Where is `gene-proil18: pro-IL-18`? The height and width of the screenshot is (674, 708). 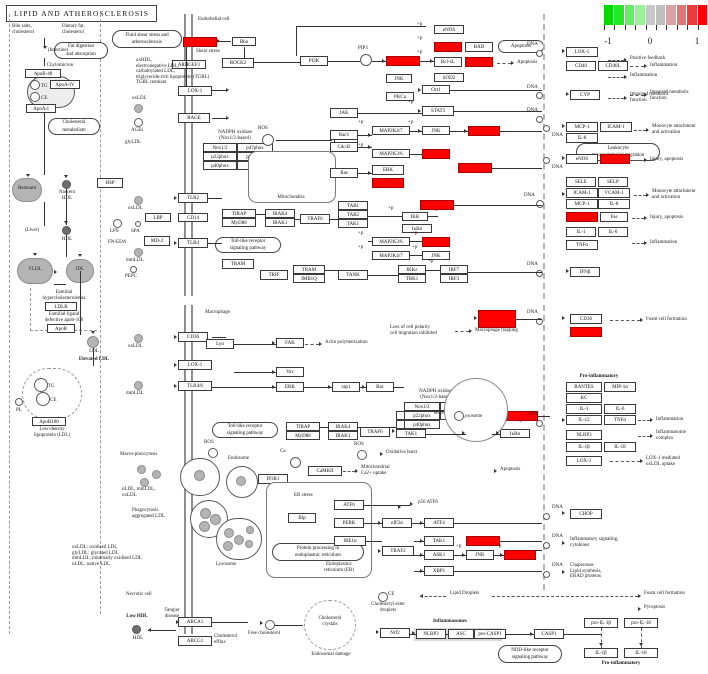
gene-proil18: pro-IL-18 is located at coordinates (641, 623).